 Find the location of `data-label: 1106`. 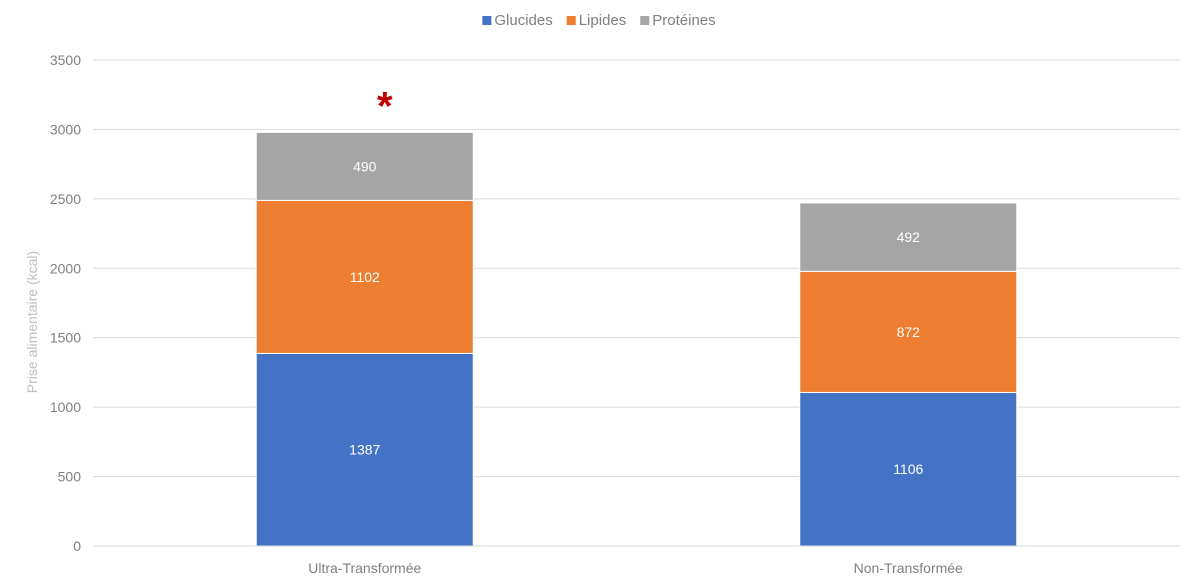

data-label: 1106 is located at coordinates (908, 469).